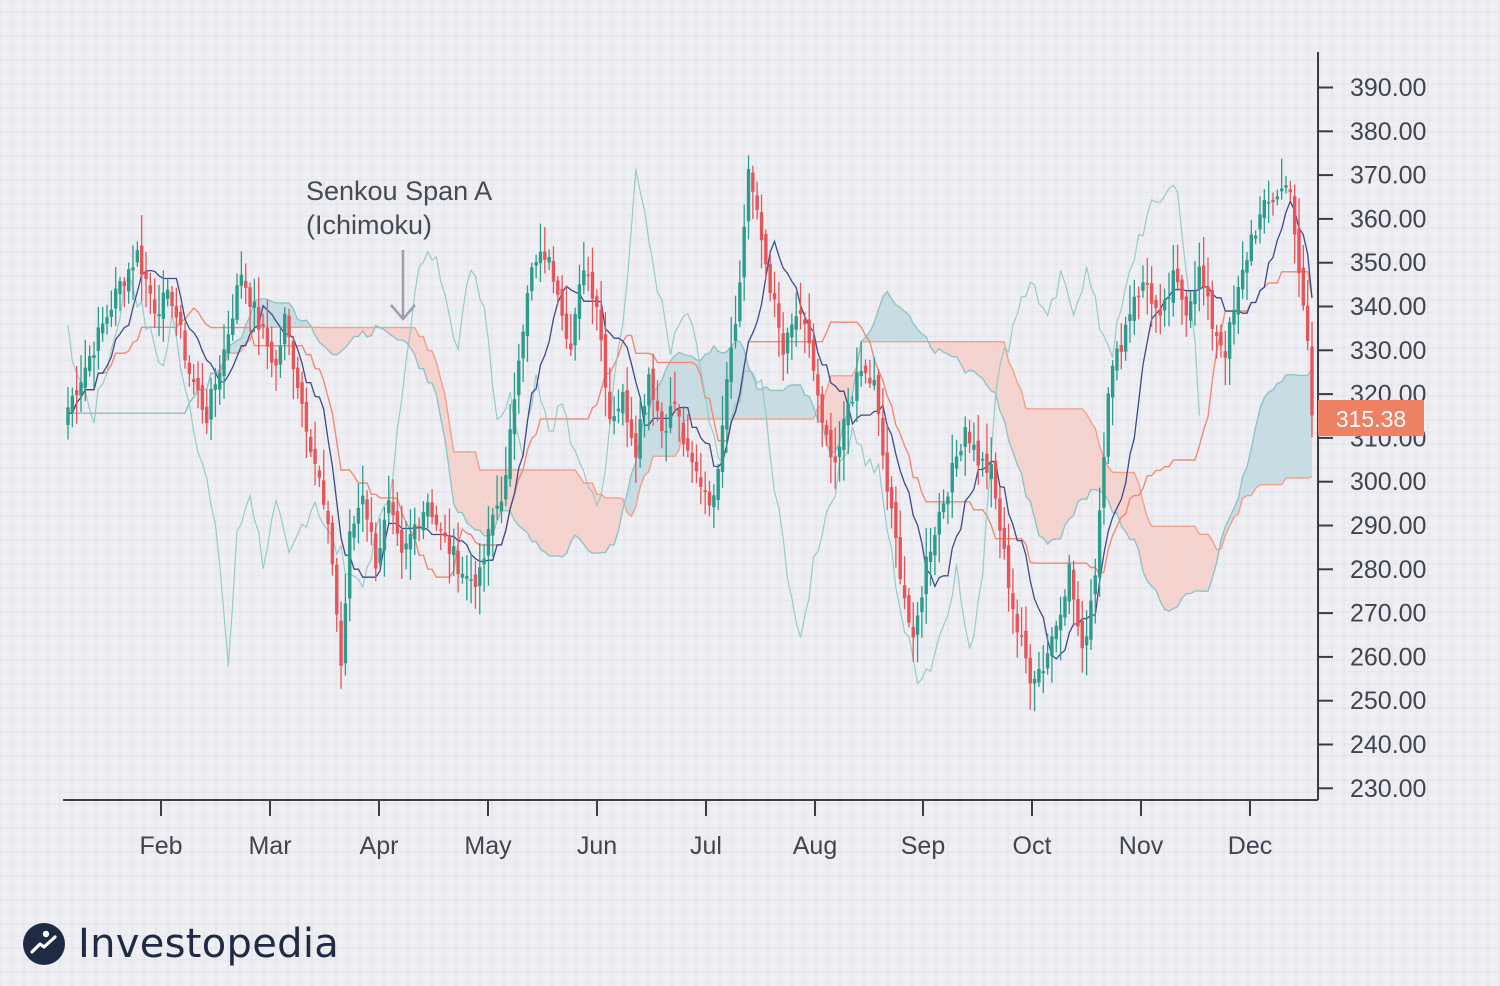  I want to click on brand-name: Investopedia, so click(209, 944).